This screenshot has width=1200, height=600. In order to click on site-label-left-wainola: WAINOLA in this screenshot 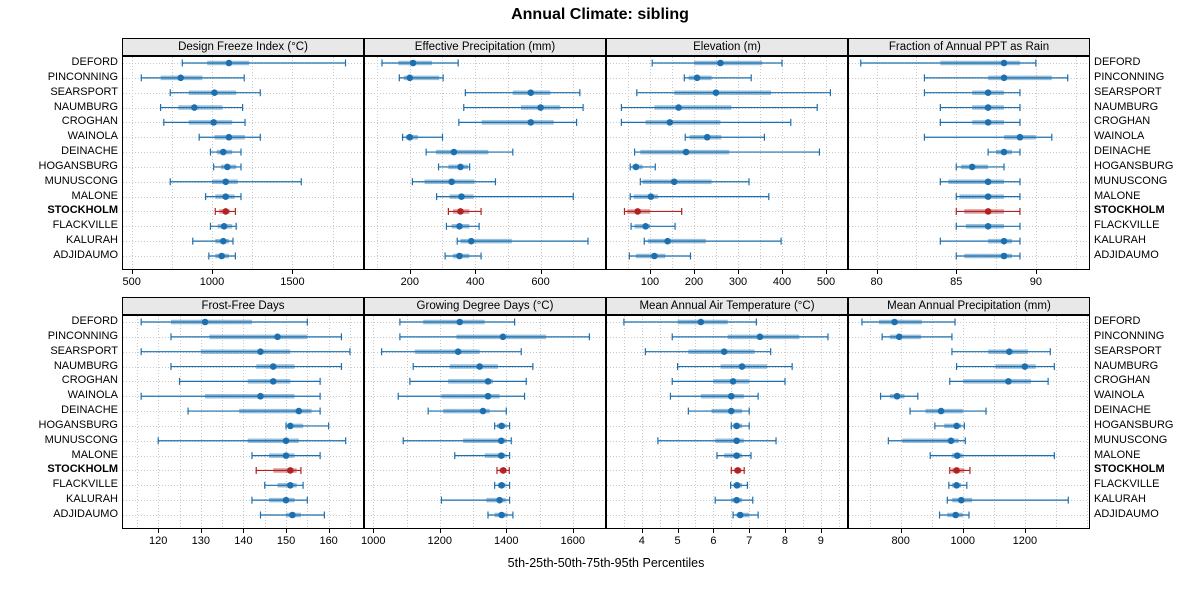, I will do `click(92, 136)`.